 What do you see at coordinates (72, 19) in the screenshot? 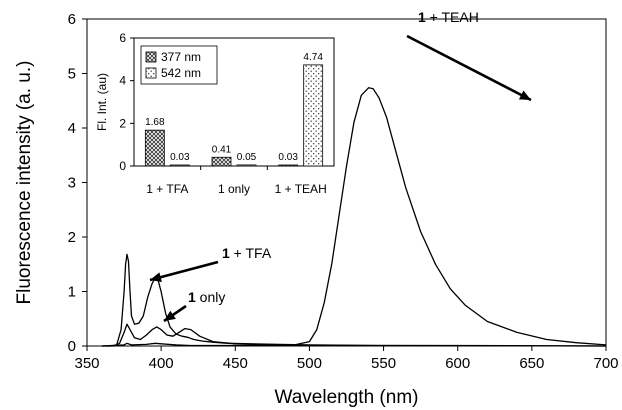
I see `y-tick-label: 6` at bounding box center [72, 19].